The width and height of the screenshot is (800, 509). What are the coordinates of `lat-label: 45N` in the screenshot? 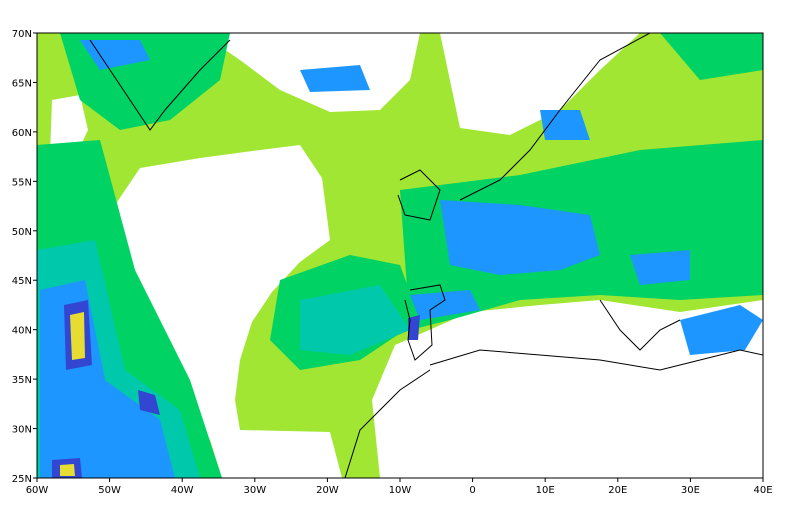 It's located at (22, 281).